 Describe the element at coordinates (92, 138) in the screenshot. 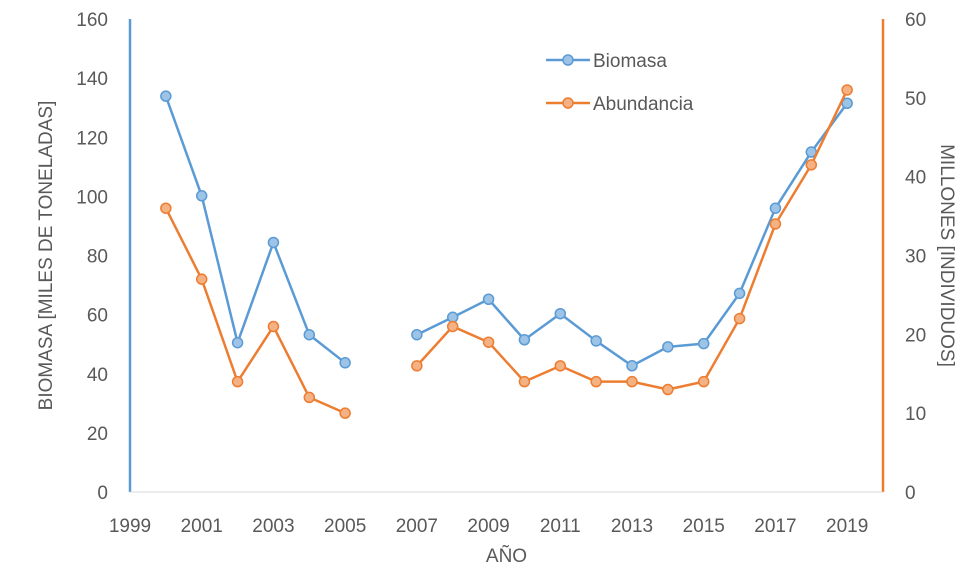

I see `left-tick-label: 120` at that location.